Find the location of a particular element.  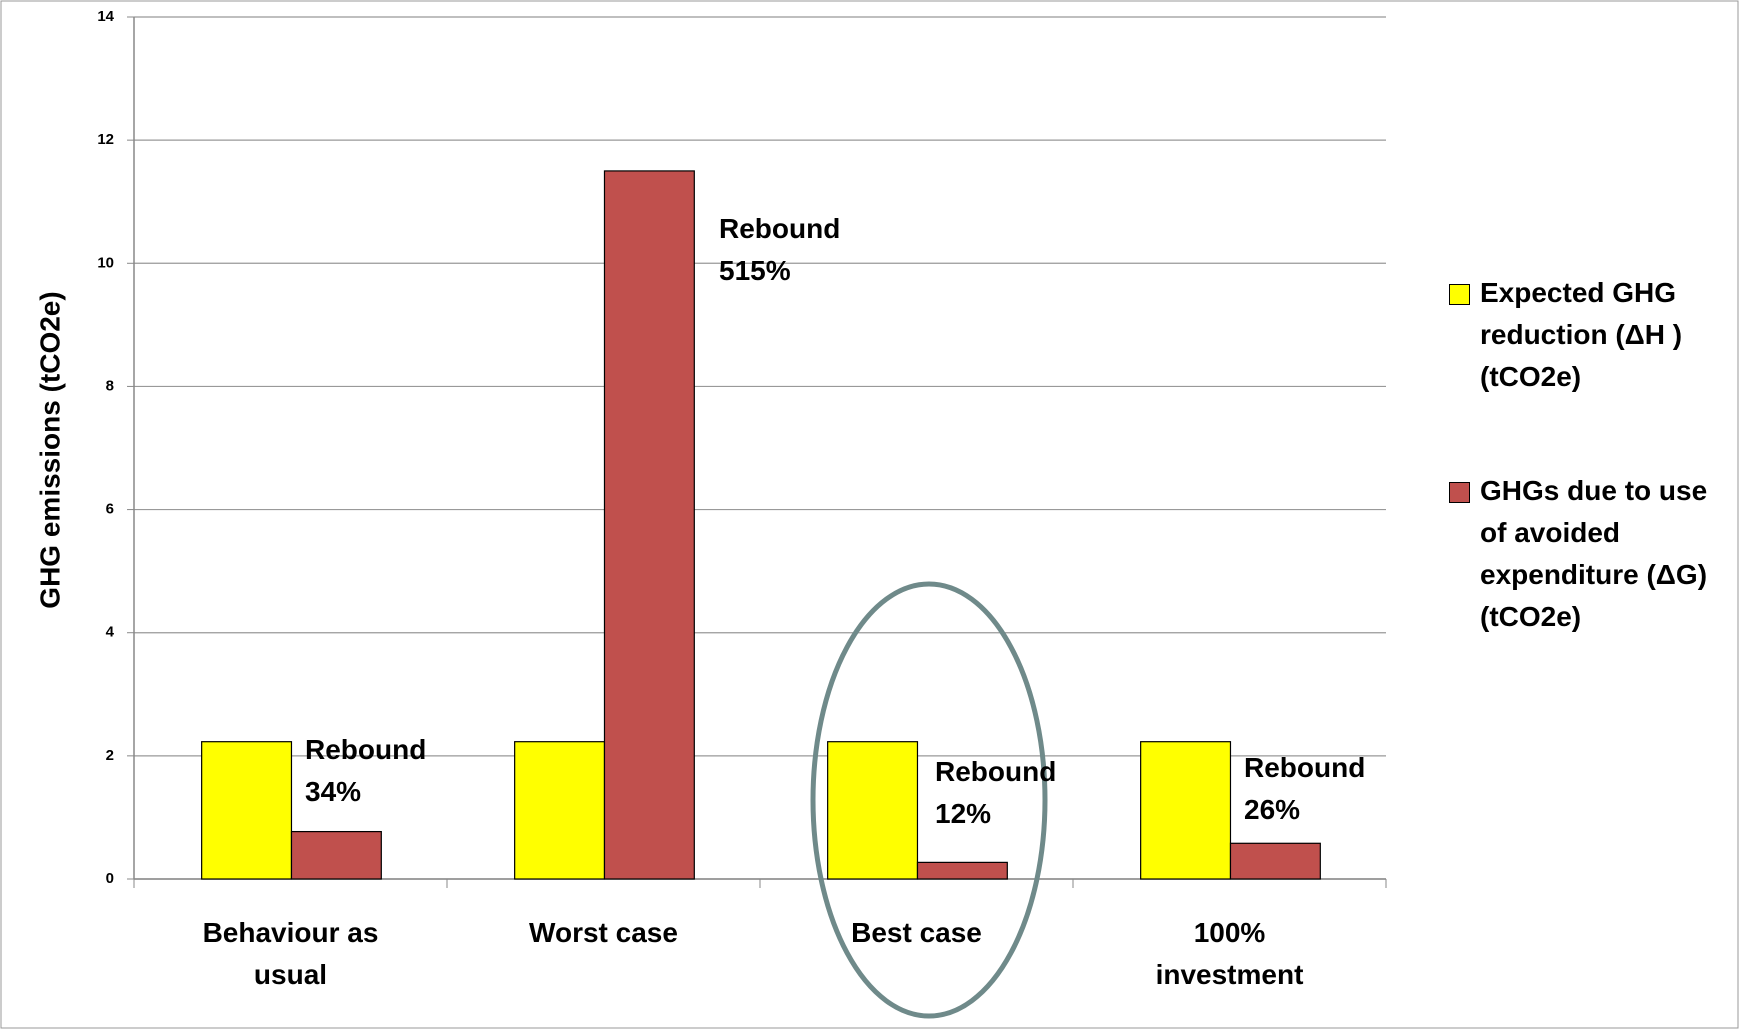

x-tick-label: Best case is located at coordinates (916, 932).